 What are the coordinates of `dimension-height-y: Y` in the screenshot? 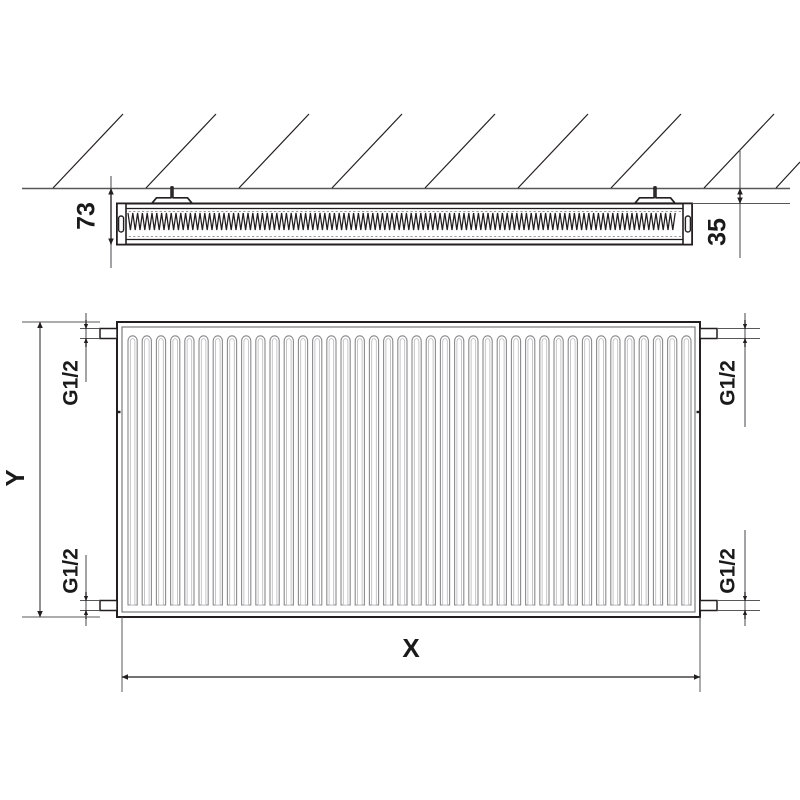 It's located at (50, 469).